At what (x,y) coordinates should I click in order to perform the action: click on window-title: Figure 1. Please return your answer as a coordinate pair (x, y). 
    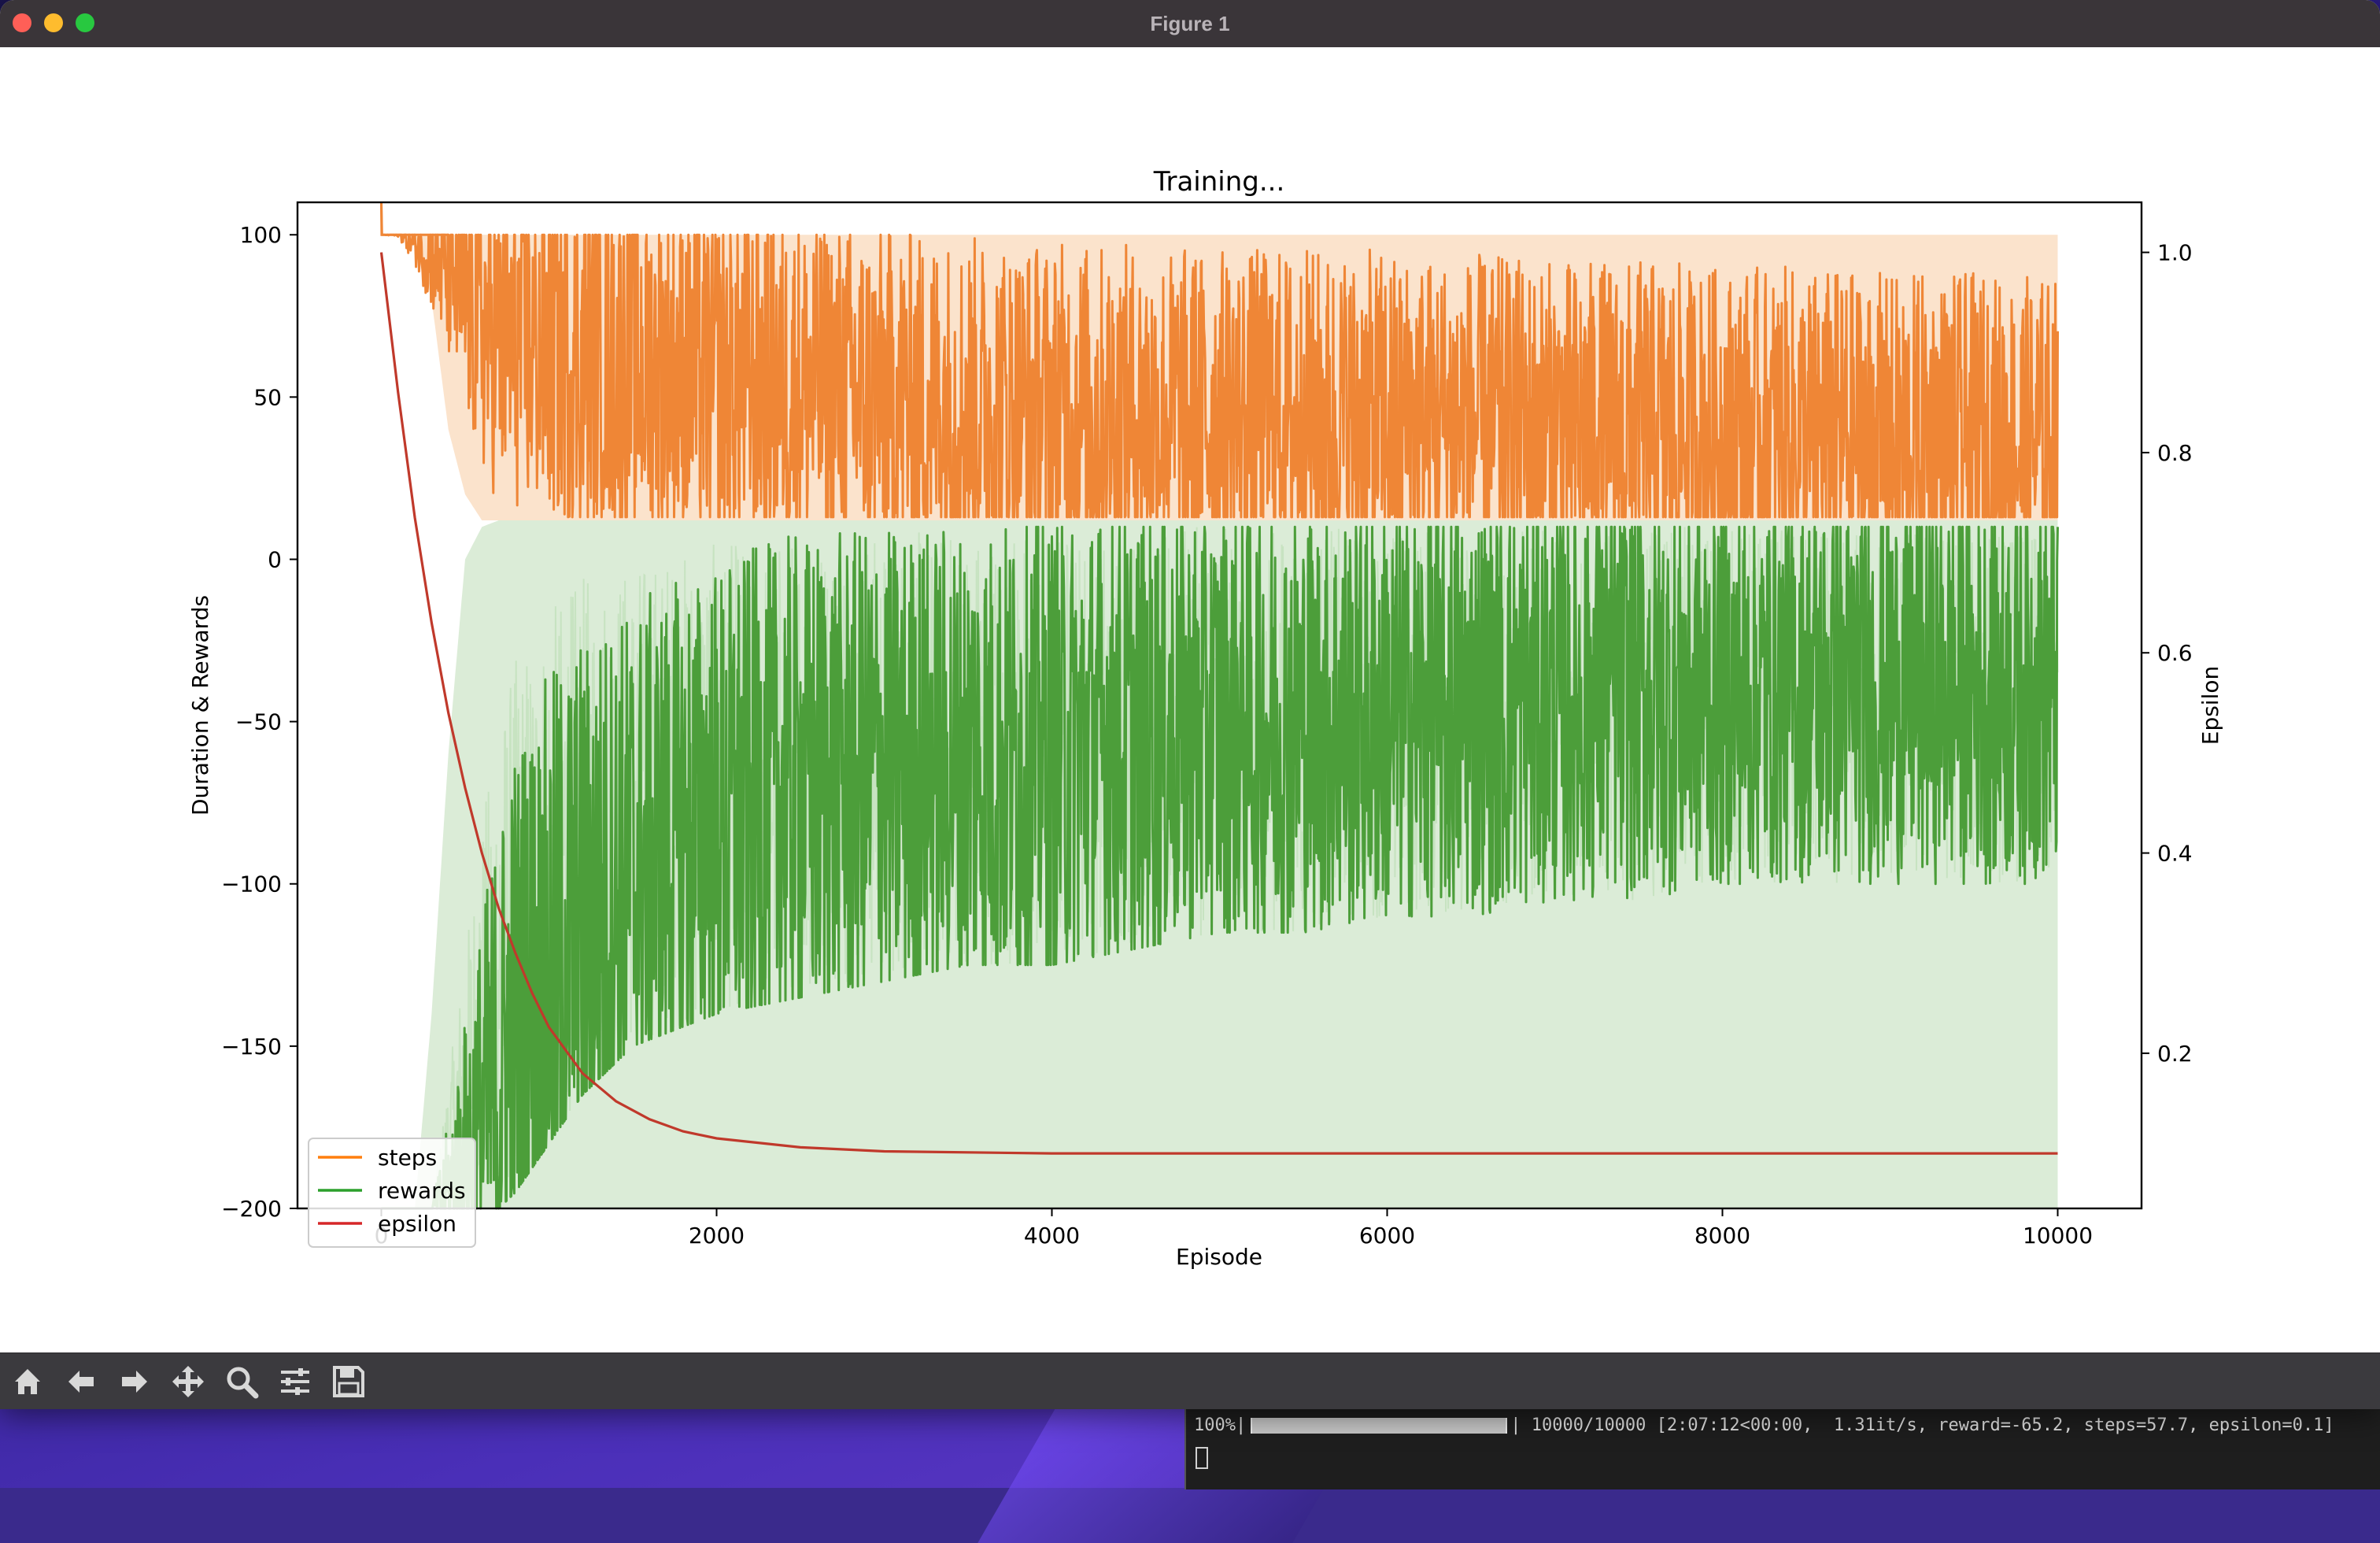
    Looking at the image, I should click on (1190, 23).